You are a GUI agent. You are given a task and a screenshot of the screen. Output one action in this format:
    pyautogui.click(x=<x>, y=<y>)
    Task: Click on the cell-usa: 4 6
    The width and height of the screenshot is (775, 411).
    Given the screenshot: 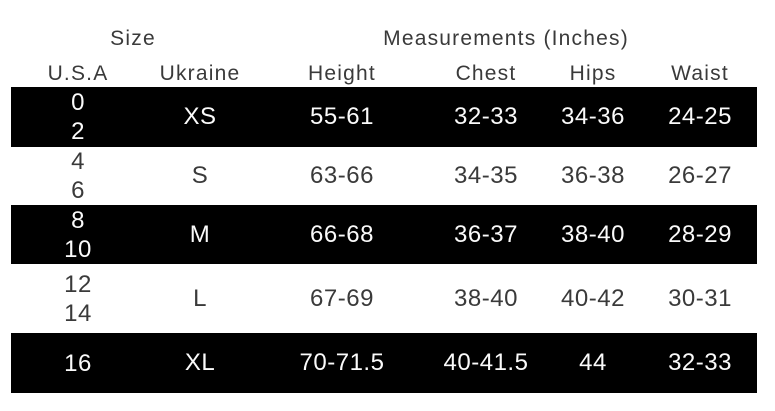 What is the action you would take?
    pyautogui.click(x=78, y=176)
    